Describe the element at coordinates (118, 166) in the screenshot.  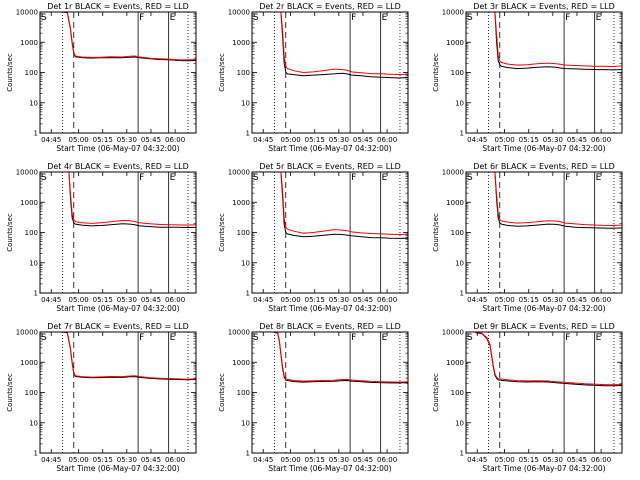
I see `panel-title: Det 4r BLACK = Events, RED = LLD` at that location.